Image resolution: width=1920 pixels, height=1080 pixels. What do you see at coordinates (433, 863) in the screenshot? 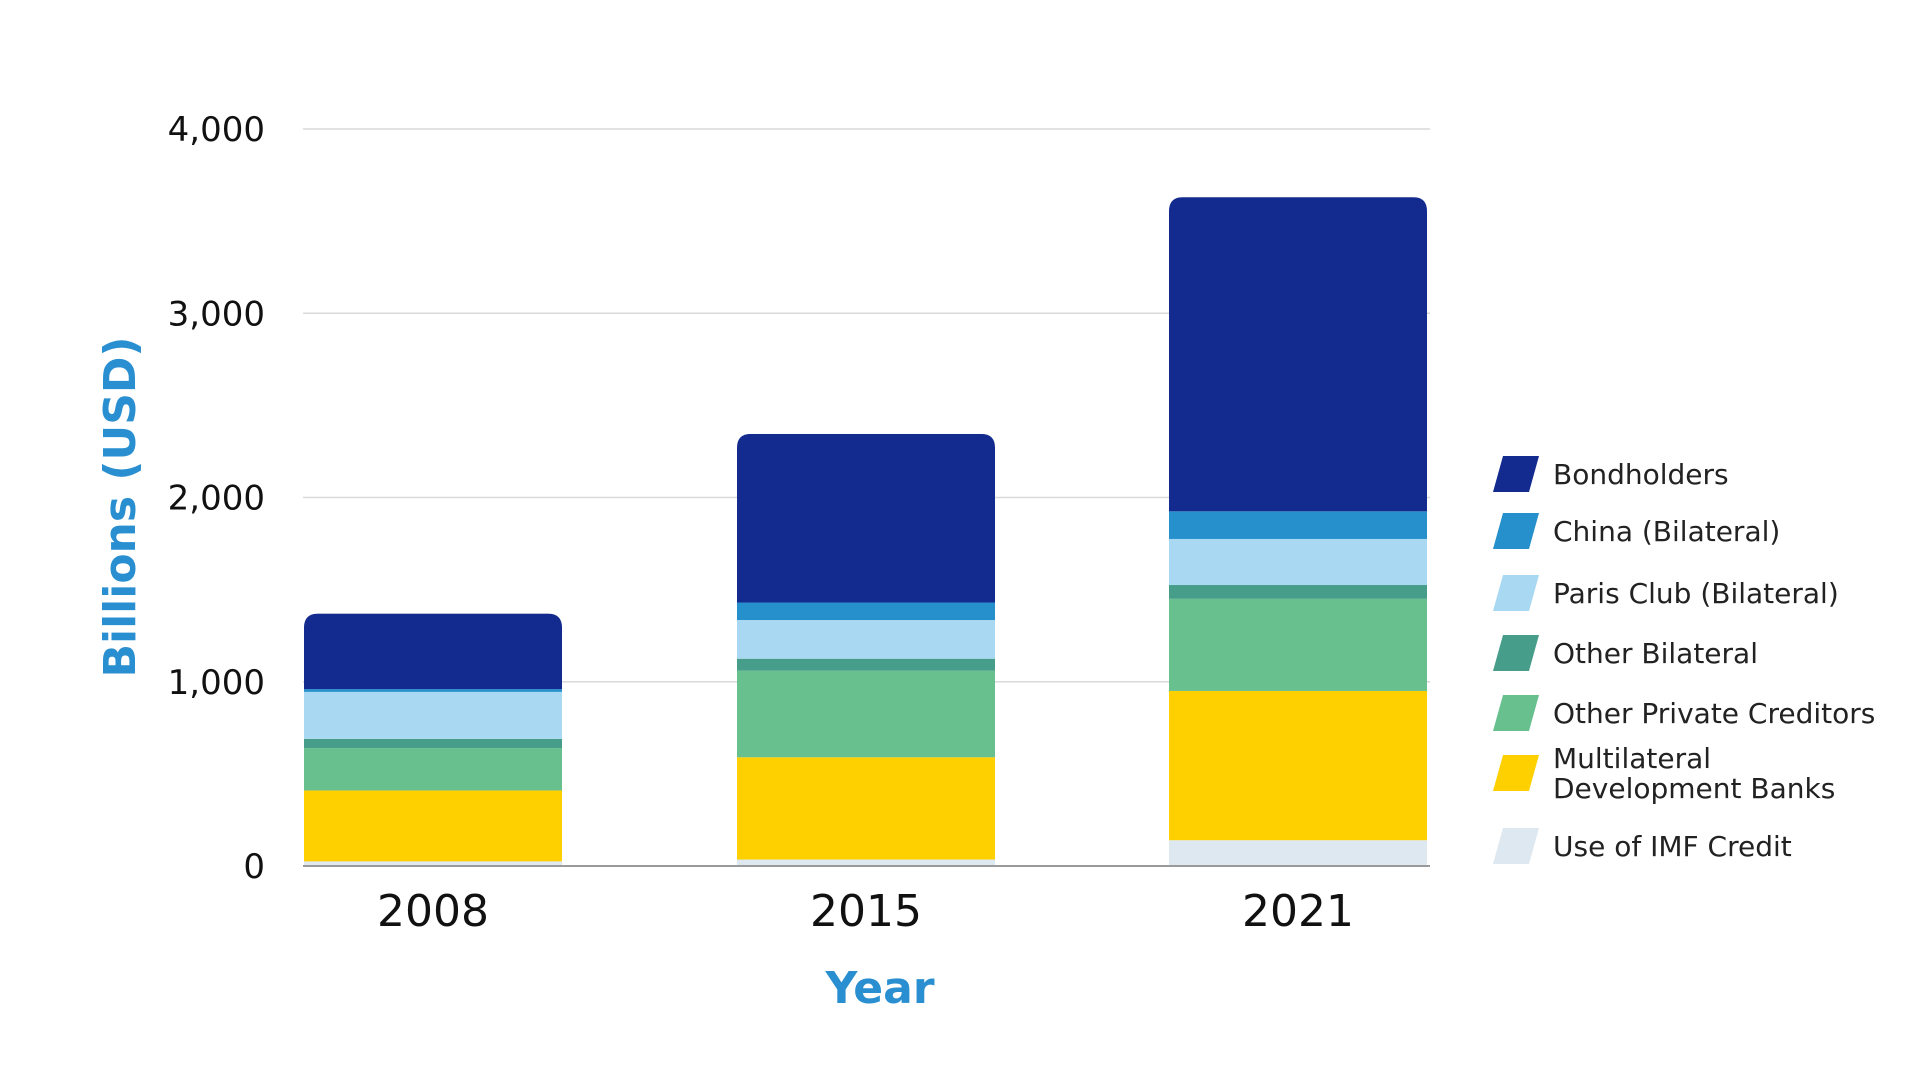
I see `bar-segment-use-of-imf-credit-2008` at bounding box center [433, 863].